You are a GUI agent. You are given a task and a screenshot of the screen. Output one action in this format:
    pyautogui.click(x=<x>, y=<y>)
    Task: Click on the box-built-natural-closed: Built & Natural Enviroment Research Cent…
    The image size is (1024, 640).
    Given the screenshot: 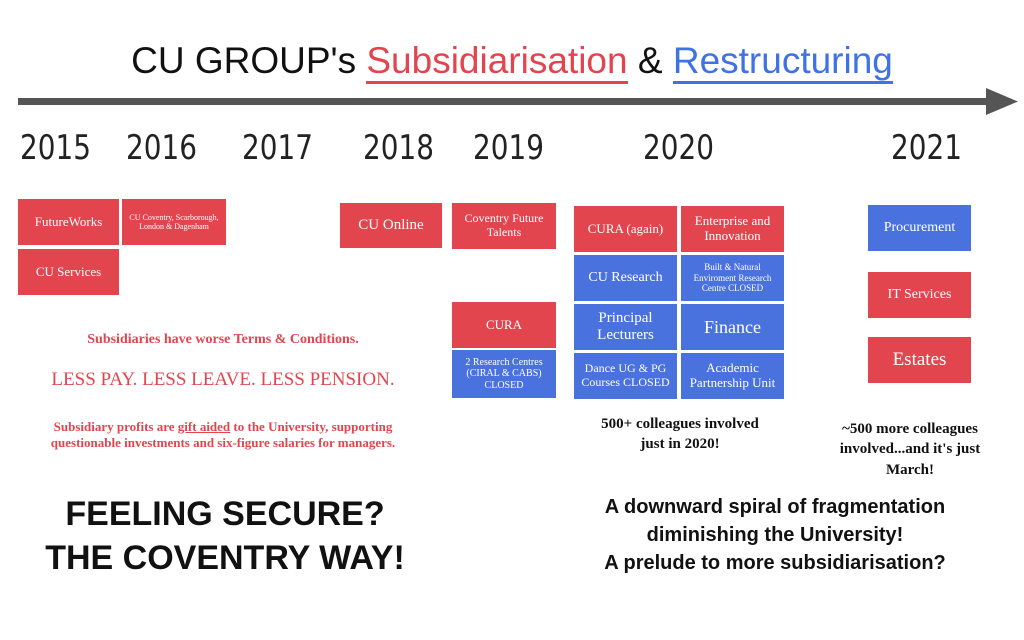 What is the action you would take?
    pyautogui.click(x=732, y=278)
    